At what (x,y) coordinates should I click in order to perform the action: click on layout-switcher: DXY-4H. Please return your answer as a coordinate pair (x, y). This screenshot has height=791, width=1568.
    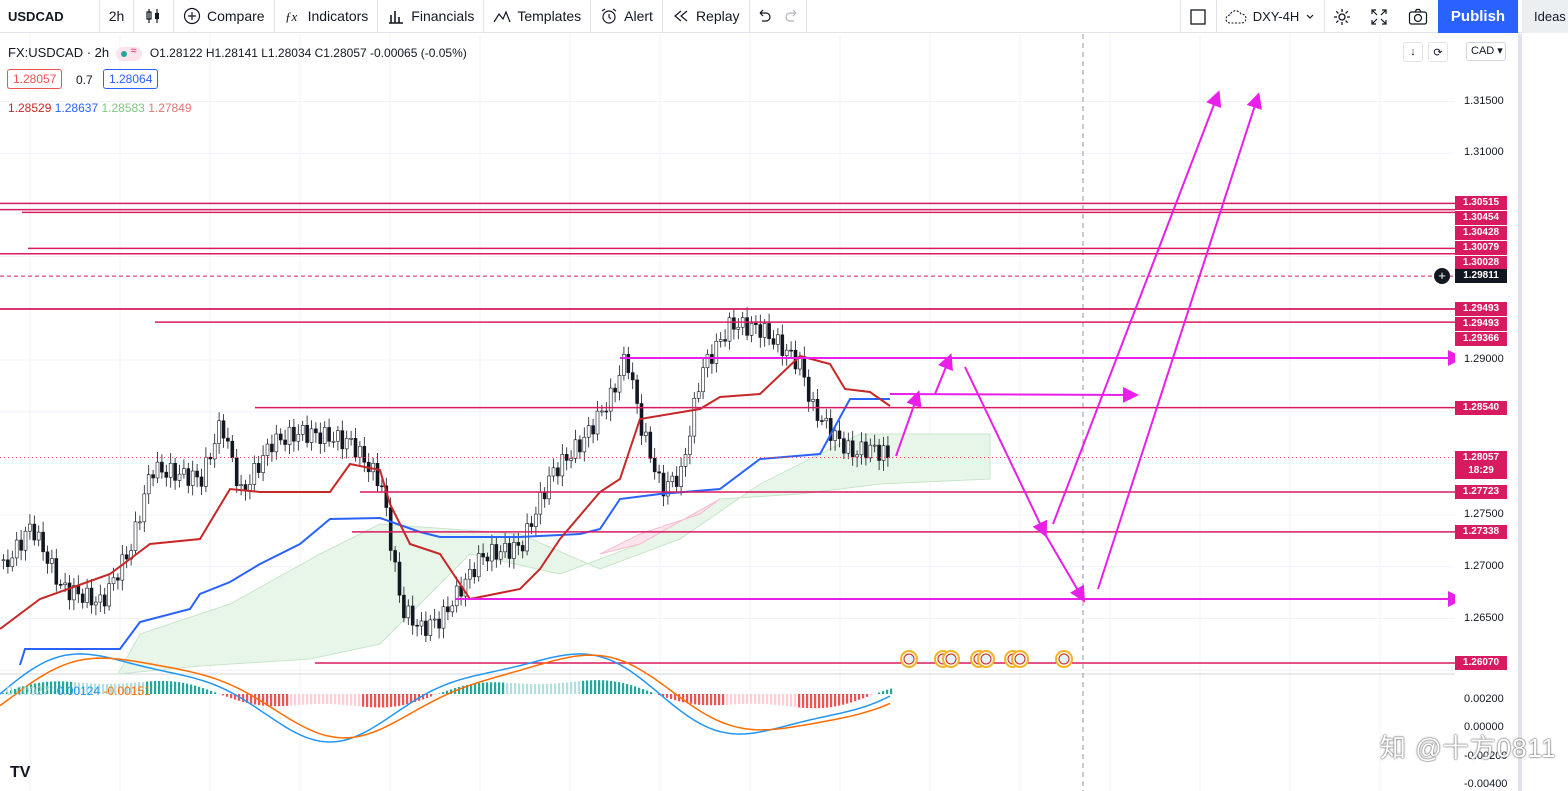
    Looking at the image, I should click on (1269, 16).